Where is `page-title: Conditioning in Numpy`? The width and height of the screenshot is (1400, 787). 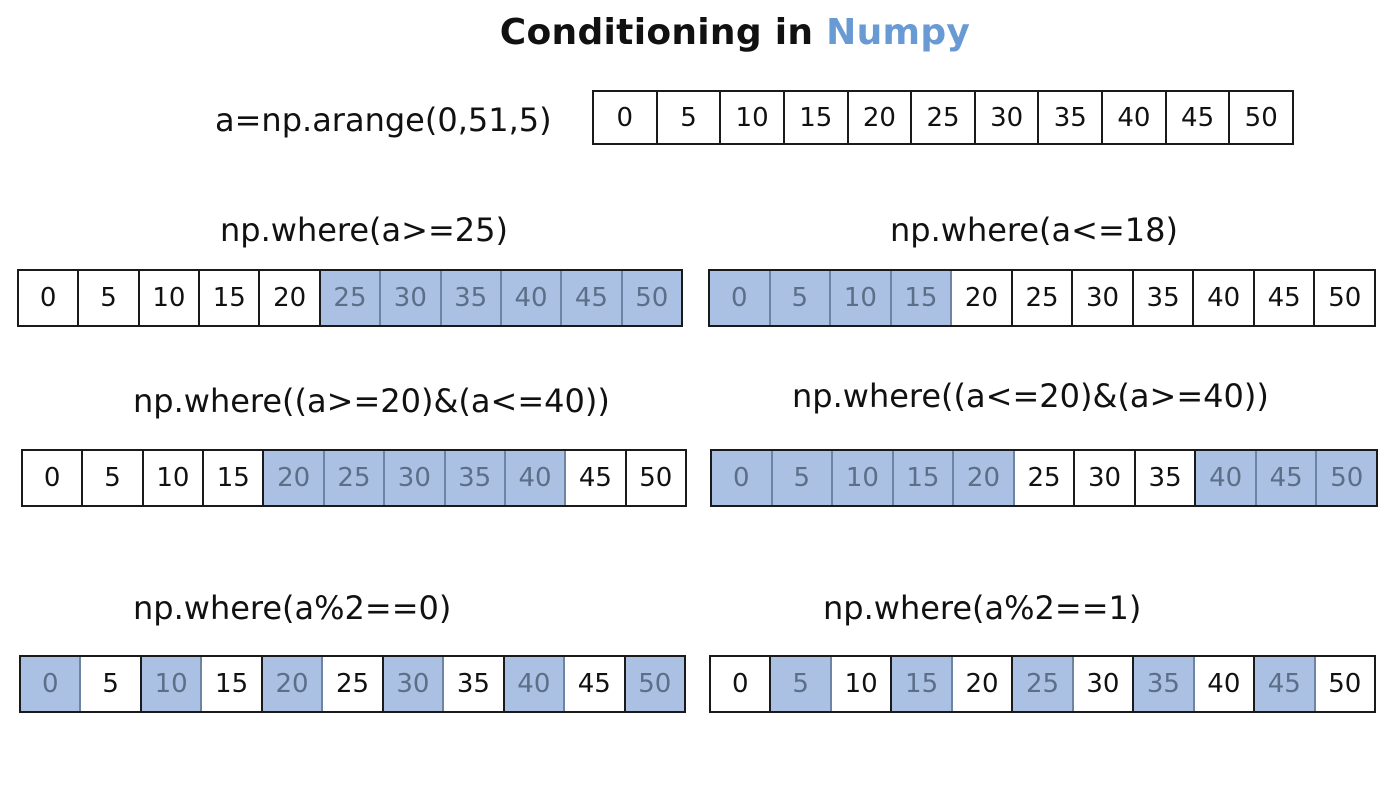
page-title: Conditioning in Numpy is located at coordinates (700, 32).